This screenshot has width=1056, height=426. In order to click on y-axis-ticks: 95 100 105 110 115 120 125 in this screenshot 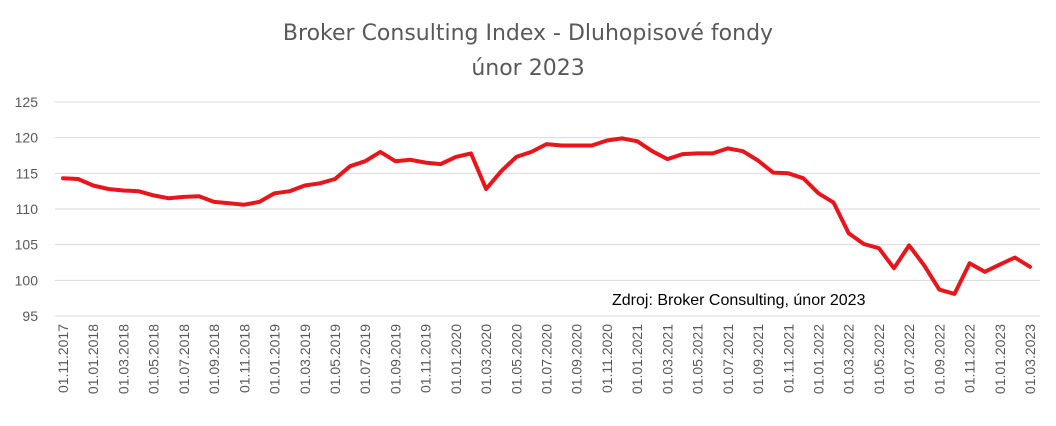, I will do `click(27, 209)`.